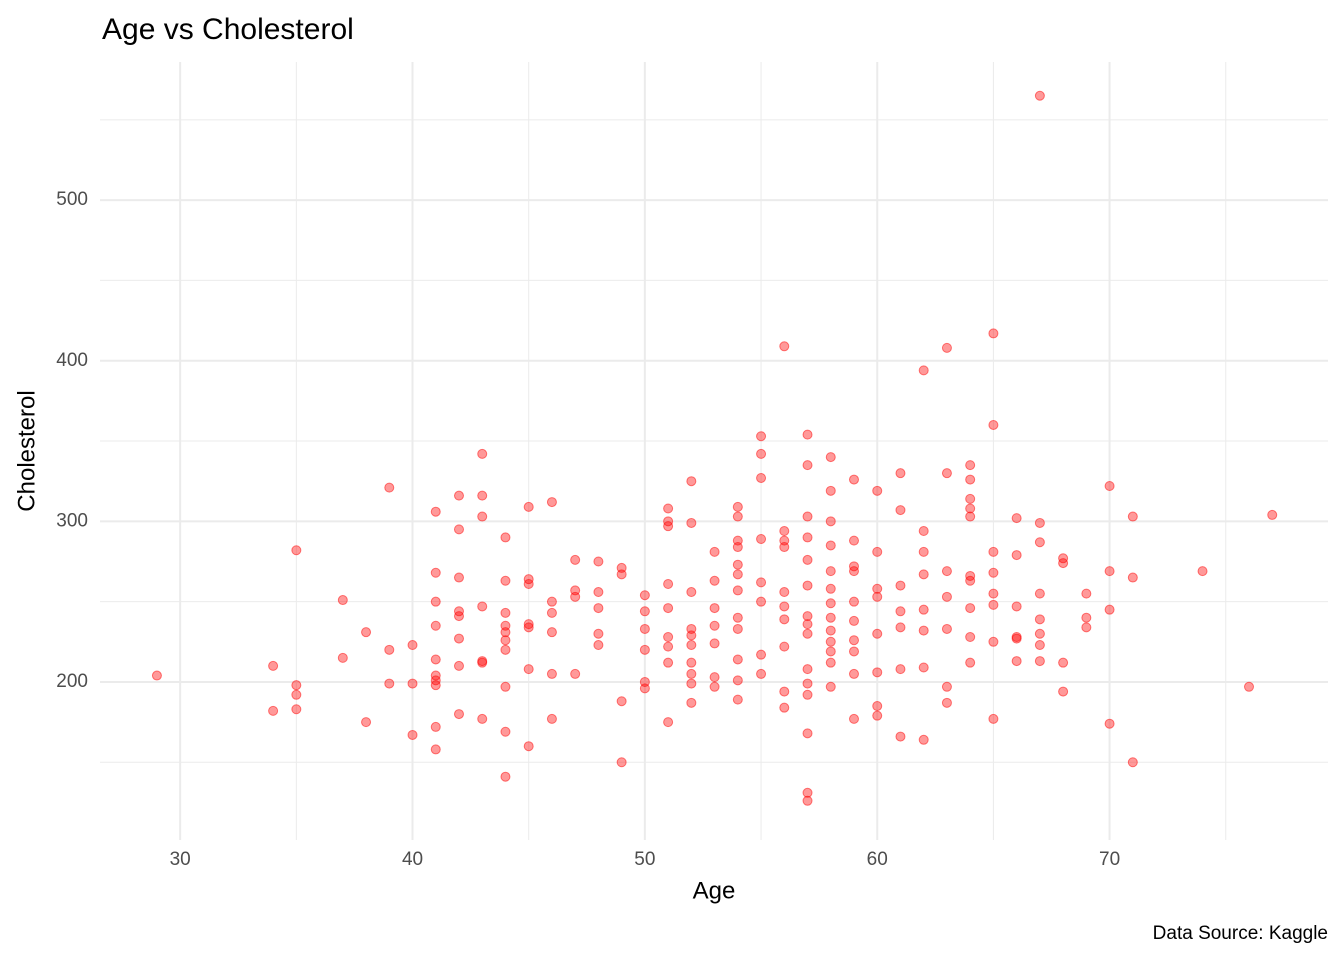 Image resolution: width=1344 pixels, height=960 pixels. What do you see at coordinates (72, 520) in the screenshot?
I see `y-tick-label: 300` at bounding box center [72, 520].